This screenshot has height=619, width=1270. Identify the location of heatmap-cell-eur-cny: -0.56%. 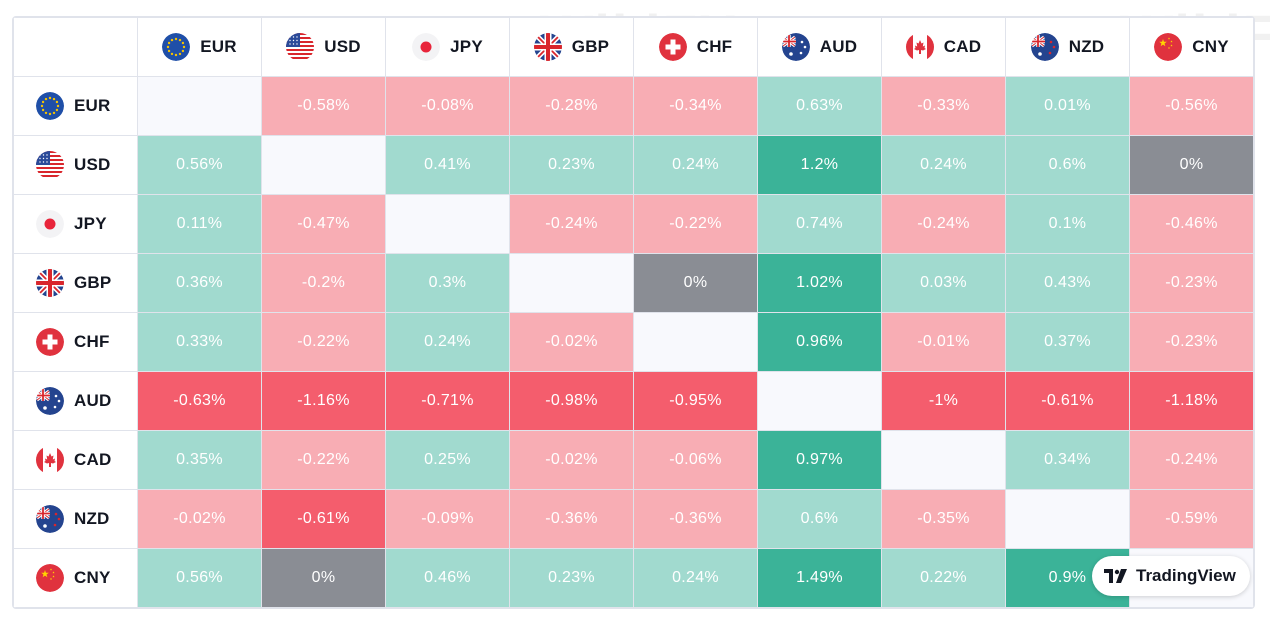
(1191, 106).